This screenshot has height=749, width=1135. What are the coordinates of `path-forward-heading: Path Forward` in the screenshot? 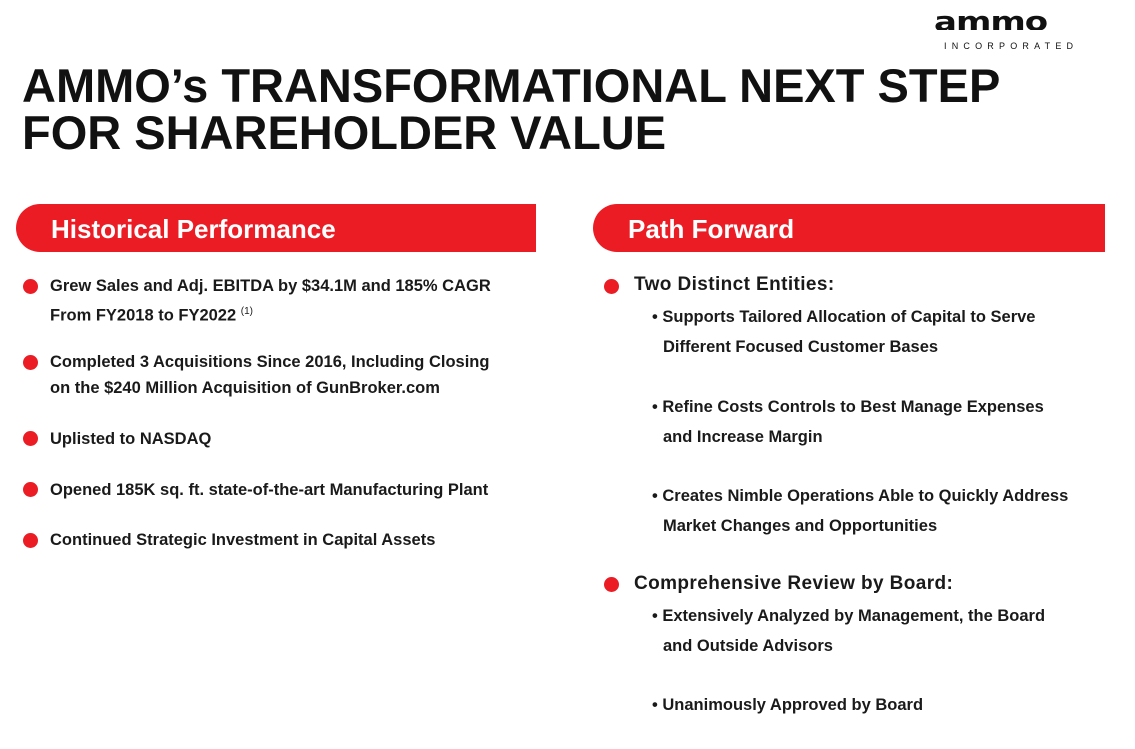 It's located at (711, 229).